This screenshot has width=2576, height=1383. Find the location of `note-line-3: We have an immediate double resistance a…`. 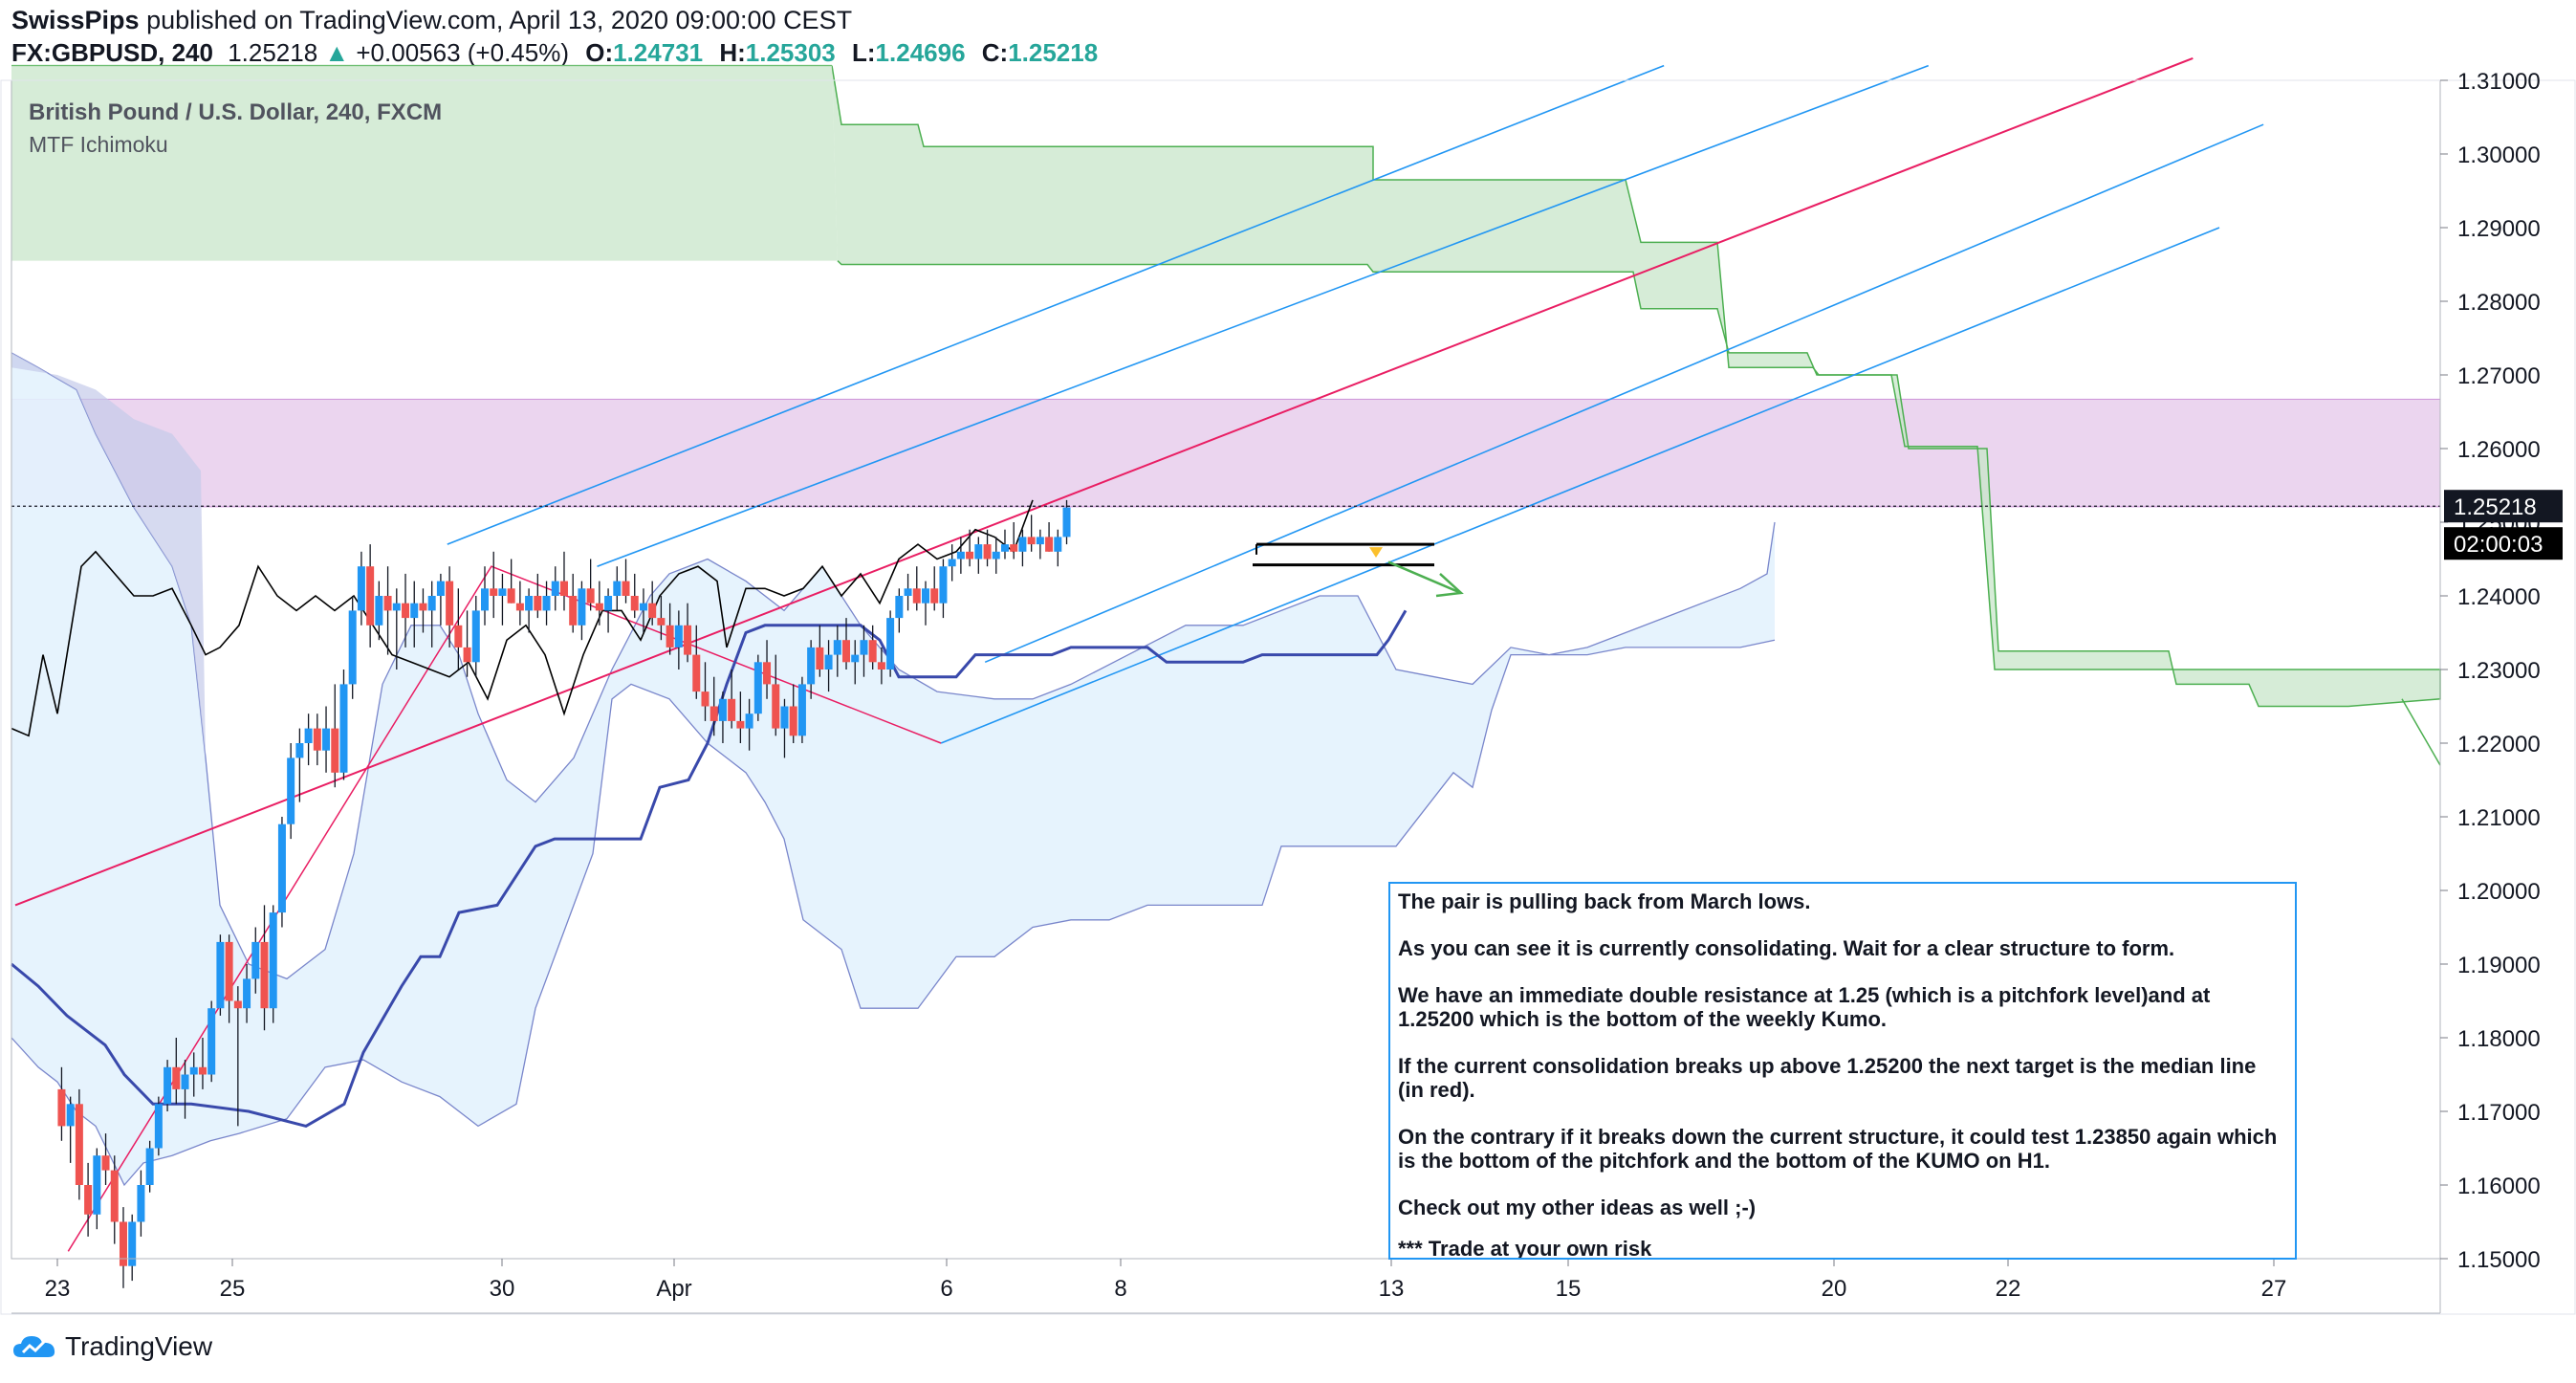

note-line-3: We have an immediate double resistance a… is located at coordinates (1804, 1007).